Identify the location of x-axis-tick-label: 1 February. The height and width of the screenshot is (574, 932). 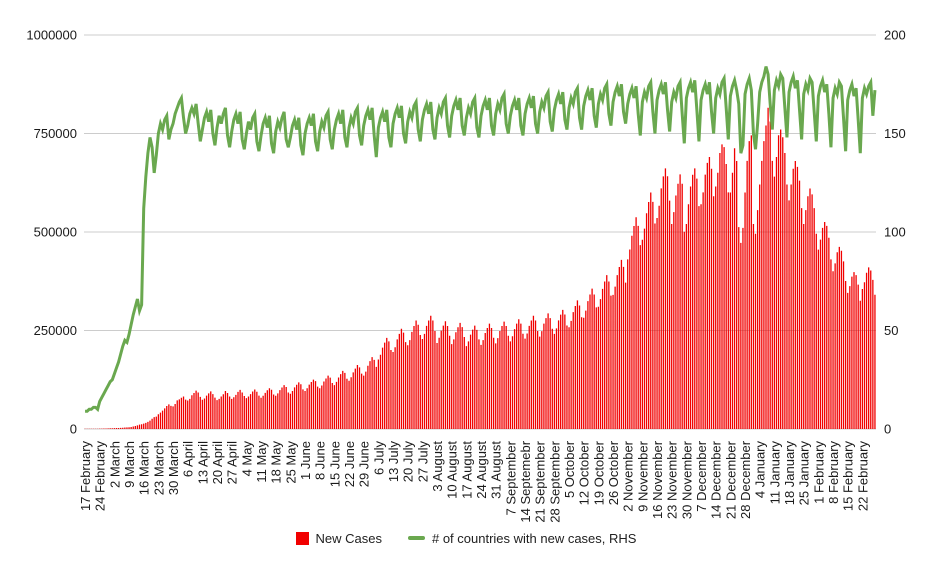
(818, 472).